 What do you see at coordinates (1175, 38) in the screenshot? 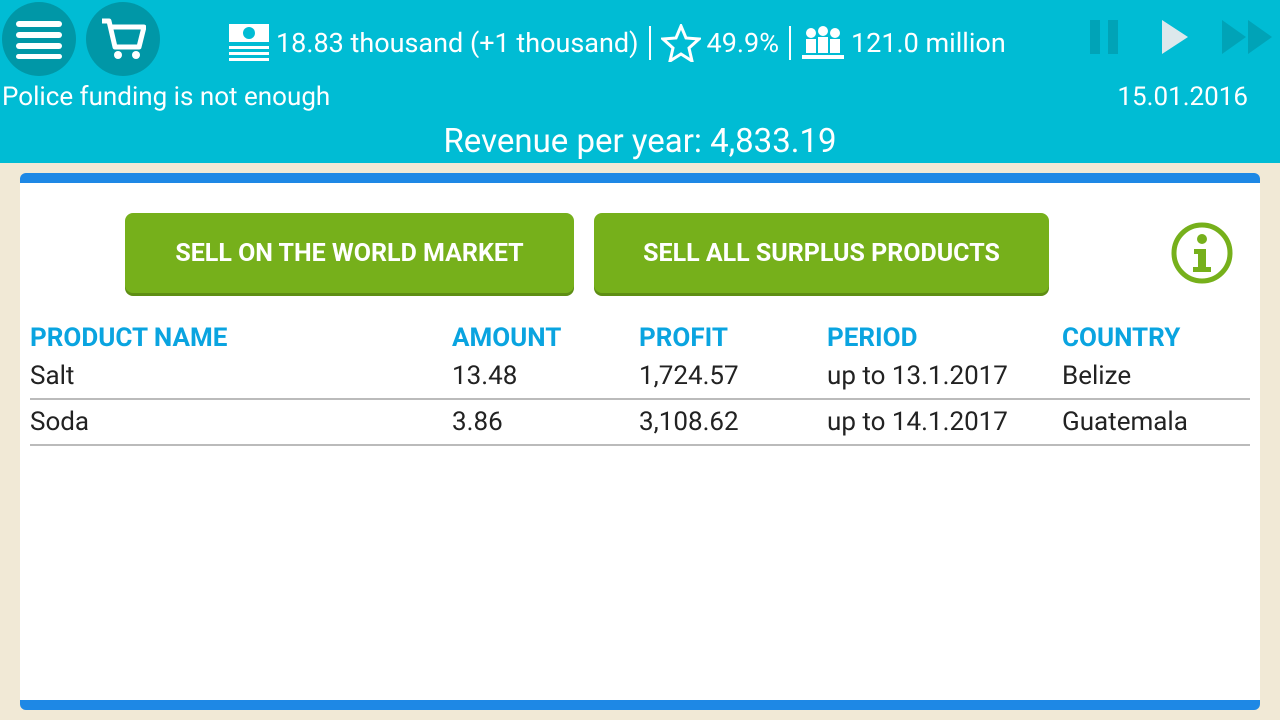
I see `play-button` at bounding box center [1175, 38].